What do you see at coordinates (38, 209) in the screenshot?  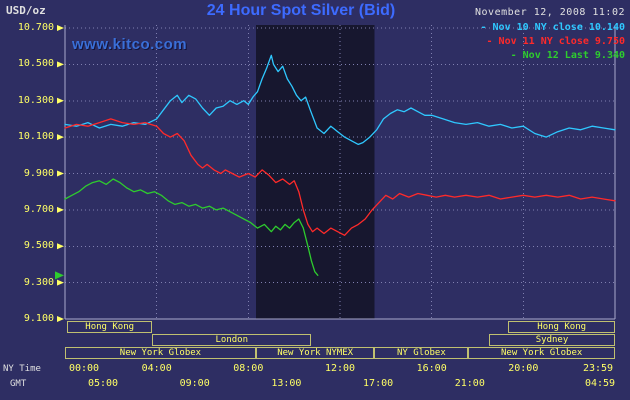 I see `y-tick-label: 9.700` at bounding box center [38, 209].